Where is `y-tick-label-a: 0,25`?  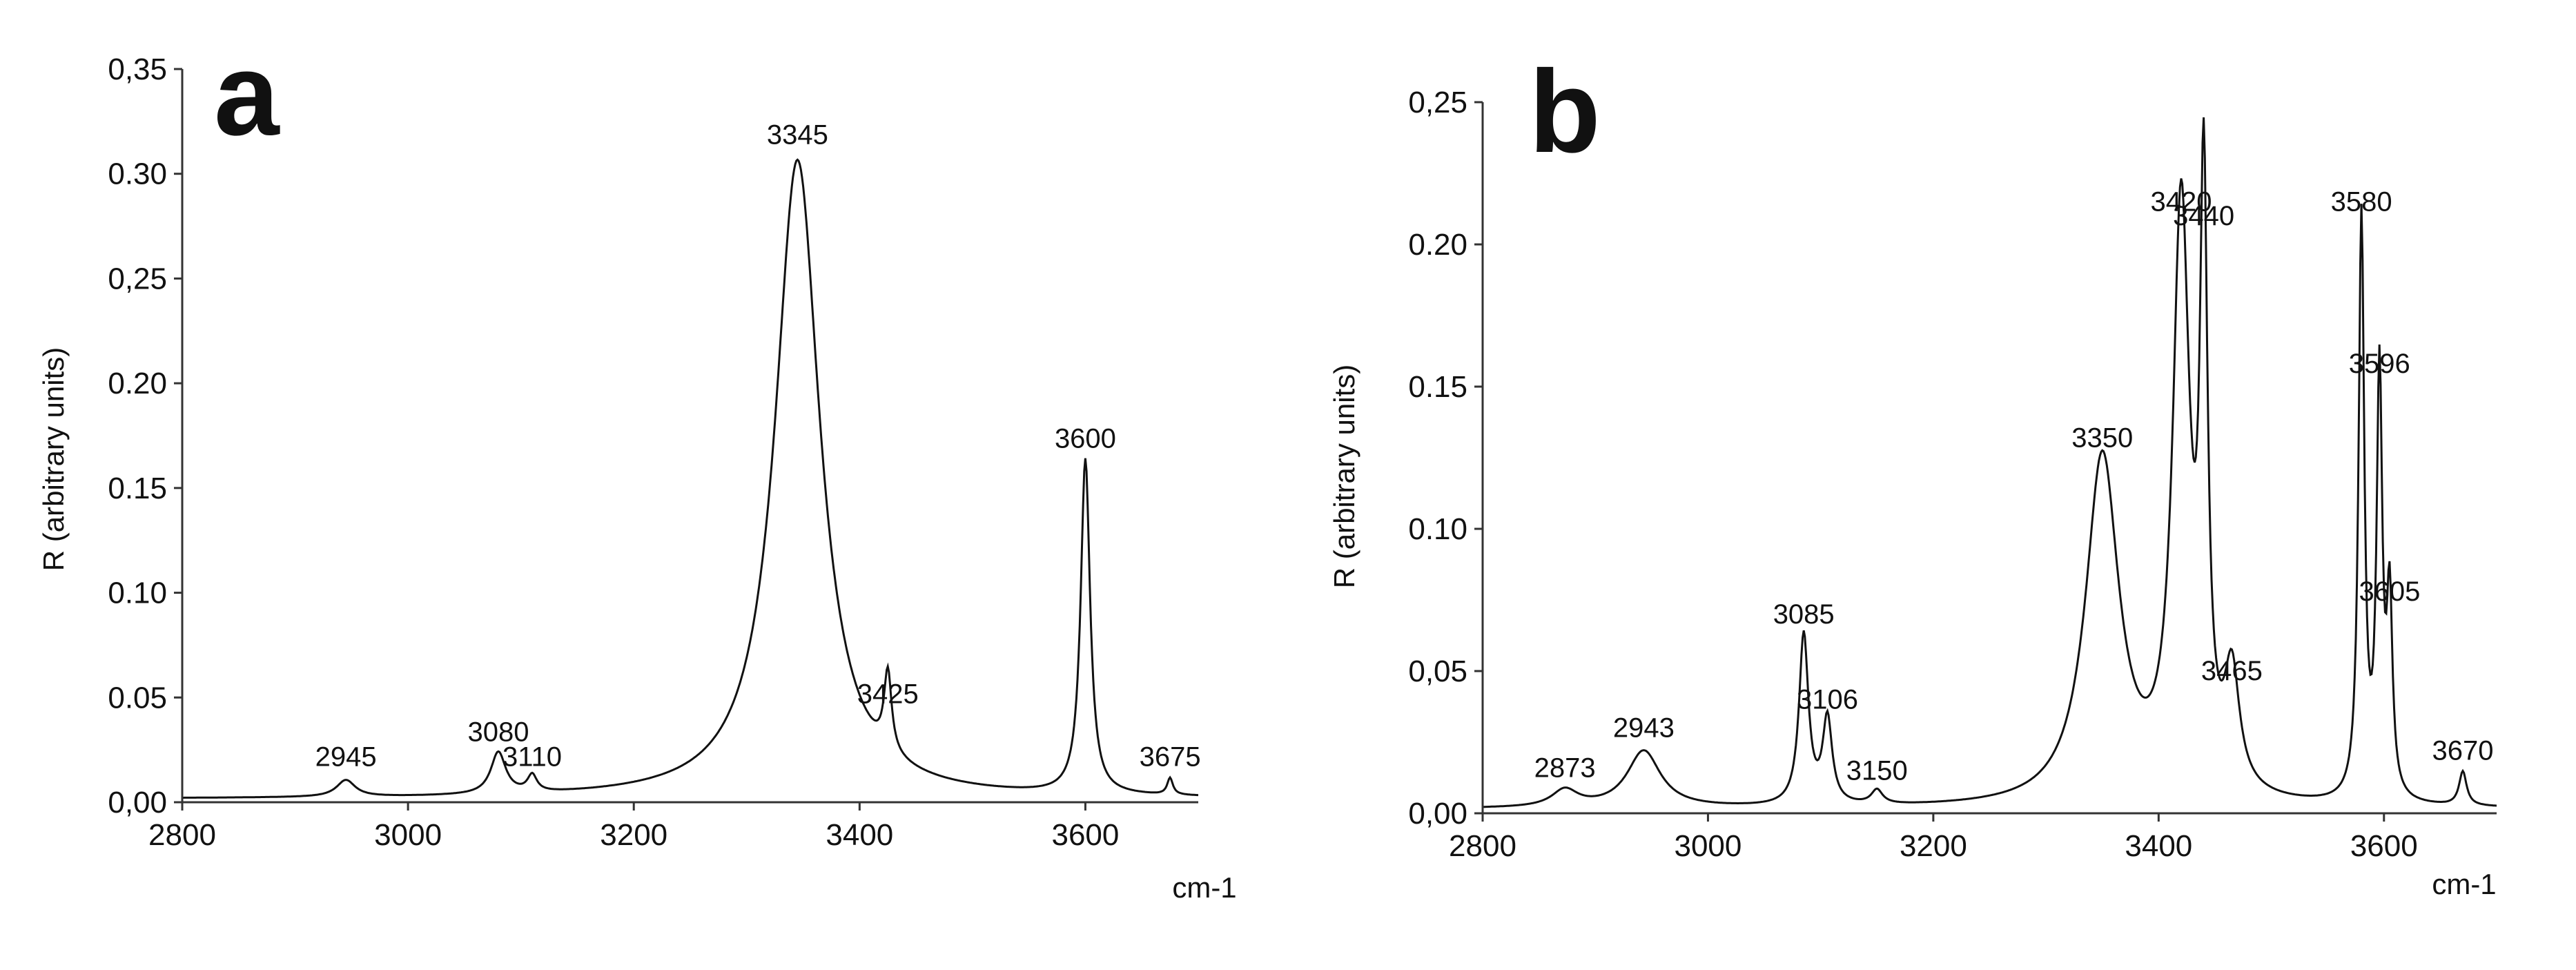
y-tick-label-a: 0,25 is located at coordinates (137, 278).